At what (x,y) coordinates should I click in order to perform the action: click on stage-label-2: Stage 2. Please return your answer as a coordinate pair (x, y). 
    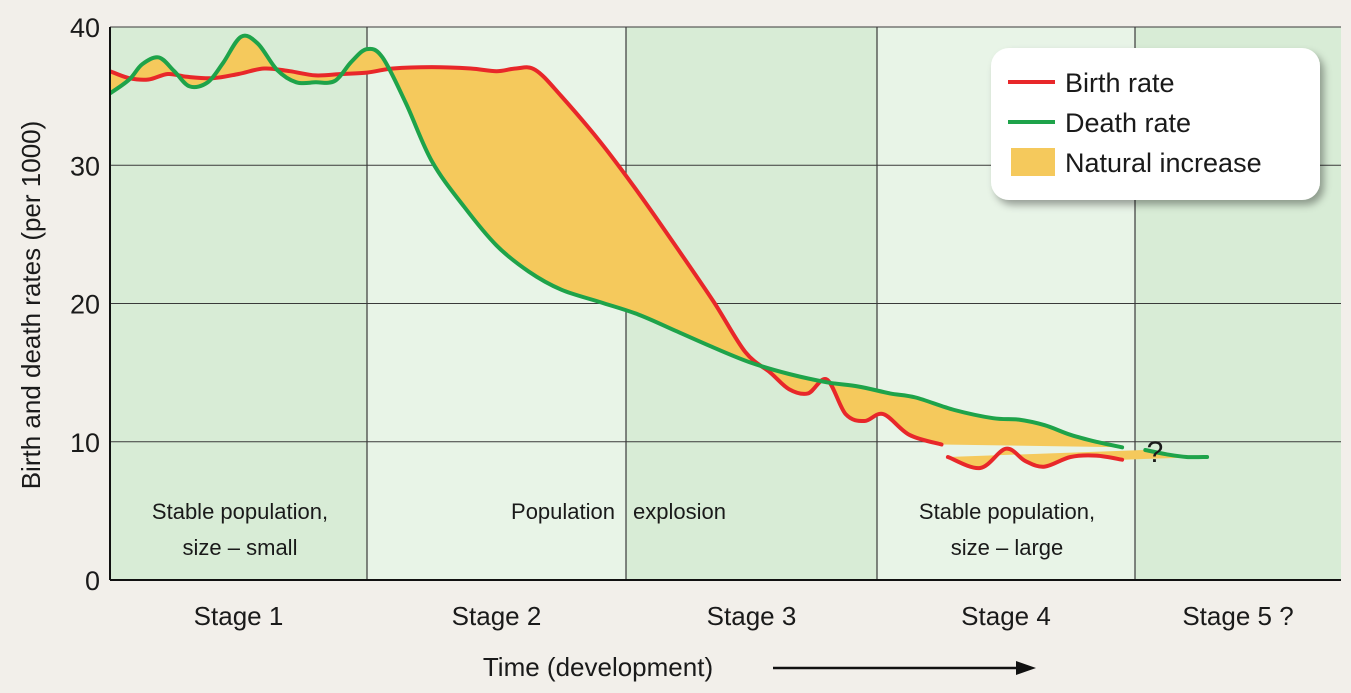
    Looking at the image, I should click on (497, 616).